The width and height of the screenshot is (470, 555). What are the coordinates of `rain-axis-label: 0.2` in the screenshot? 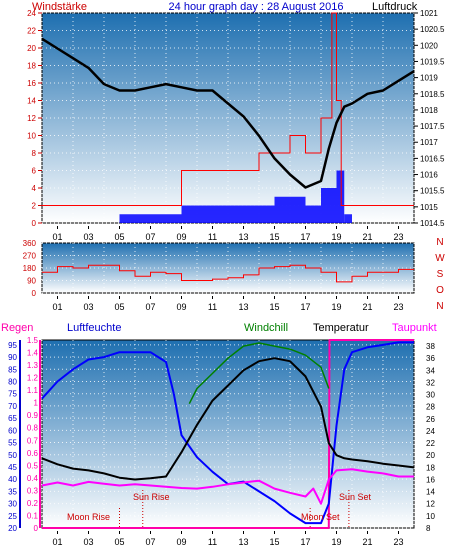 It's located at (33, 503).